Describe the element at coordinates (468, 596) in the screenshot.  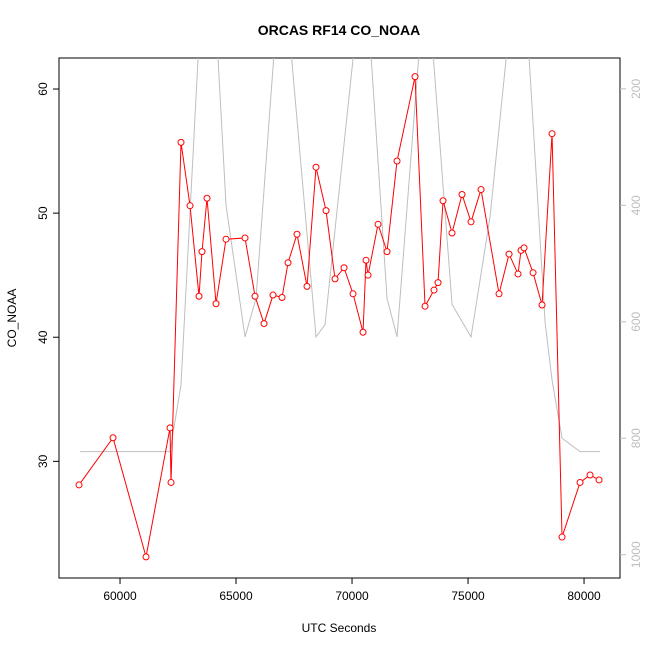
I see `x-tick-label: 75000` at that location.